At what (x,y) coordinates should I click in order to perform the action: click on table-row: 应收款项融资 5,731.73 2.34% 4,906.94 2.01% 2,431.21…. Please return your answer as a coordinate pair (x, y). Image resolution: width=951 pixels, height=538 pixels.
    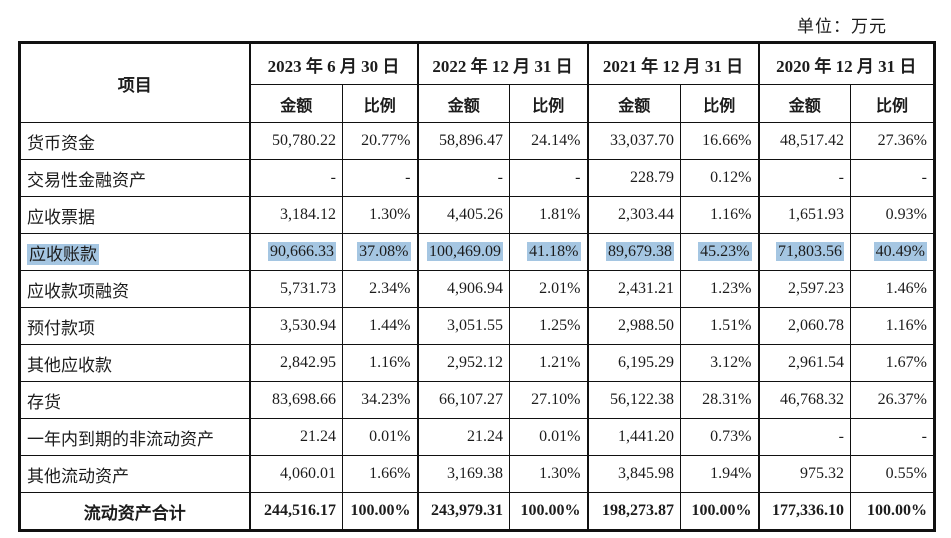
    Looking at the image, I should click on (477, 289).